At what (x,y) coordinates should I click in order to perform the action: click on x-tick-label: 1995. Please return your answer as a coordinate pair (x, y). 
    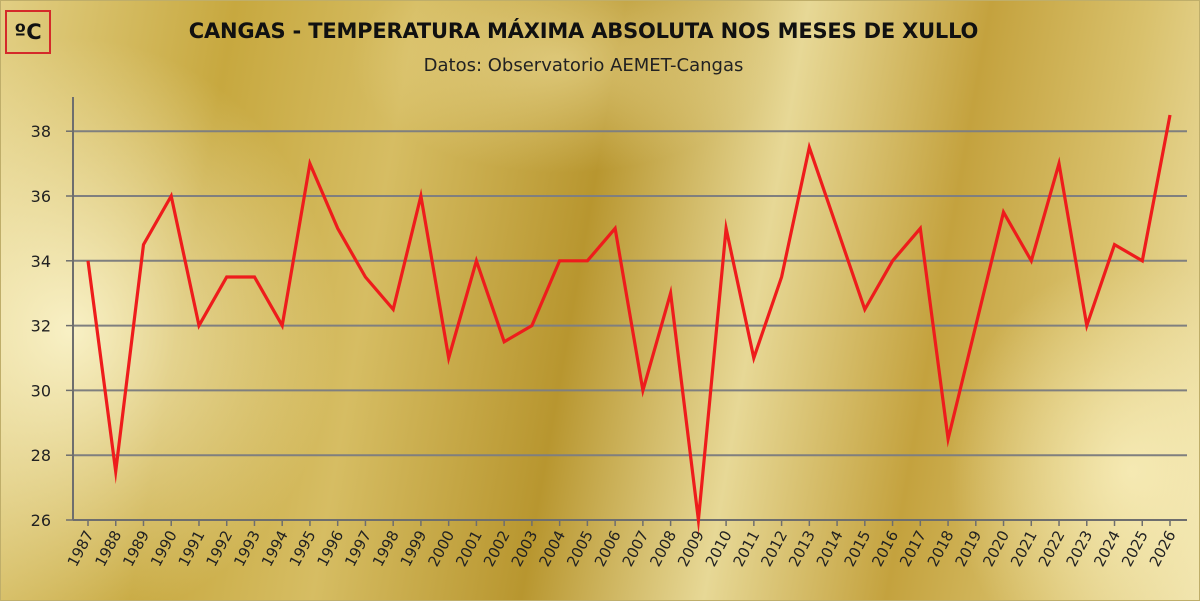
    Looking at the image, I should click on (303, 548).